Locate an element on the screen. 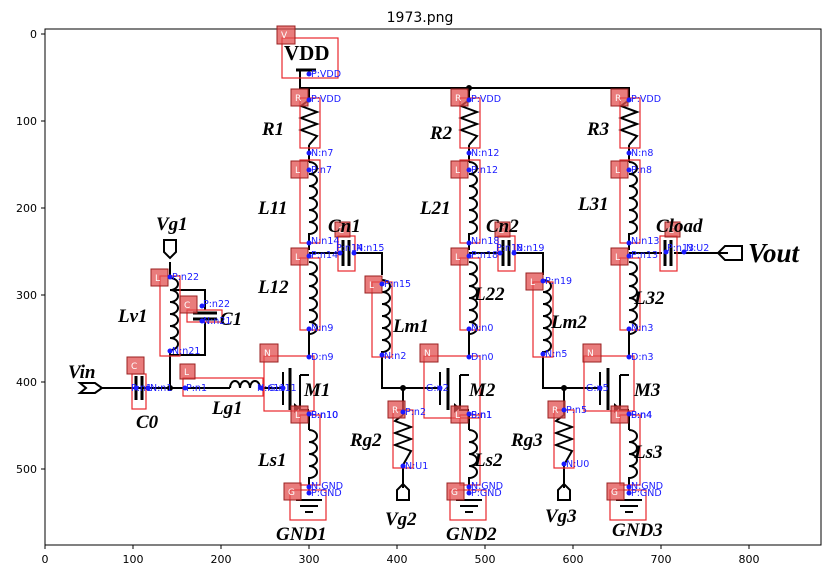 The image size is (831, 584). label-vg3: Vg3 is located at coordinates (561, 516).